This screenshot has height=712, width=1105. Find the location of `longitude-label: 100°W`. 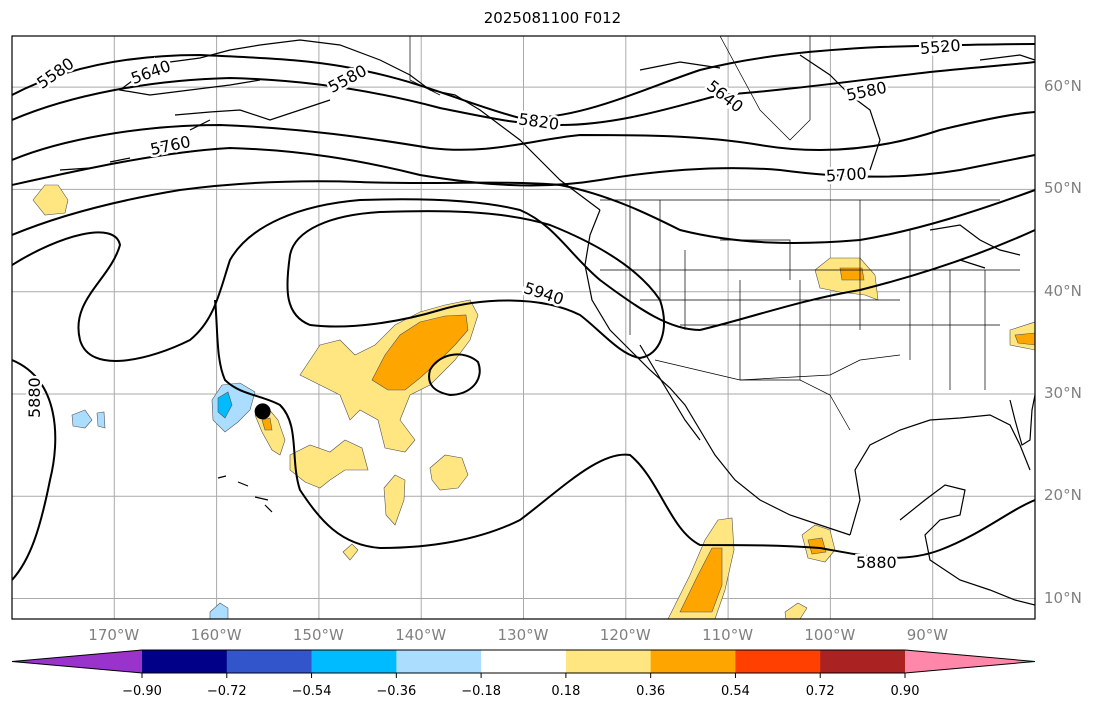

longitude-label: 100°W is located at coordinates (830, 635).